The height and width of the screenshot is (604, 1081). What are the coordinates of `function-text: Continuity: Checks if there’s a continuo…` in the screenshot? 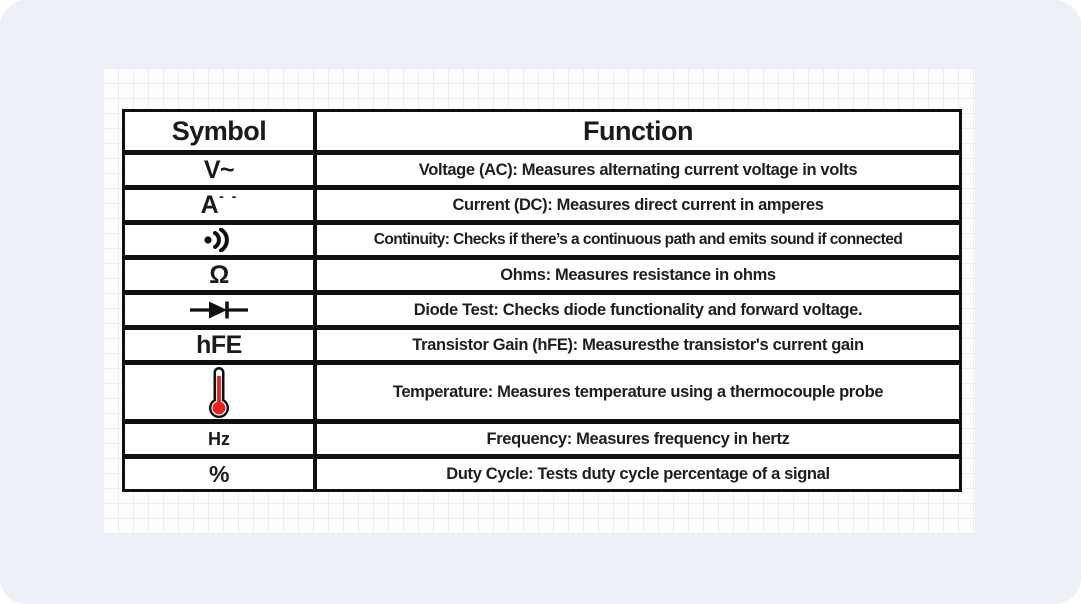 It's located at (638, 240).